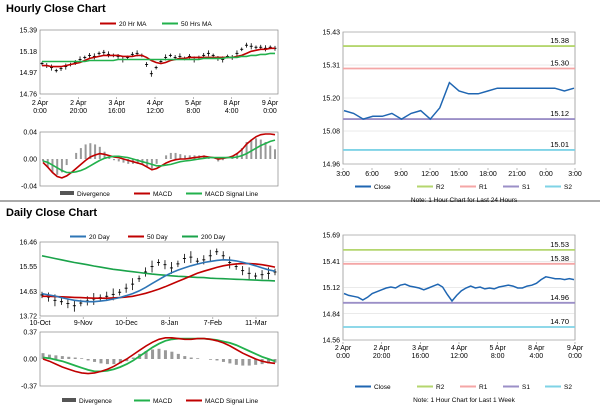 This screenshot has height=413, width=600. What do you see at coordinates (158, 57) in the screenshot?
I see `ma-50hrs-line` at bounding box center [158, 57].